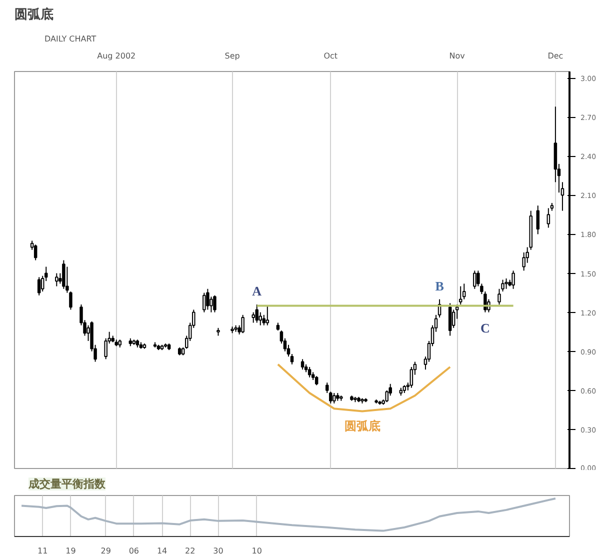 Image resolution: width=599 pixels, height=556 pixels. I want to click on chart-title: 圆弧底, so click(34, 14).